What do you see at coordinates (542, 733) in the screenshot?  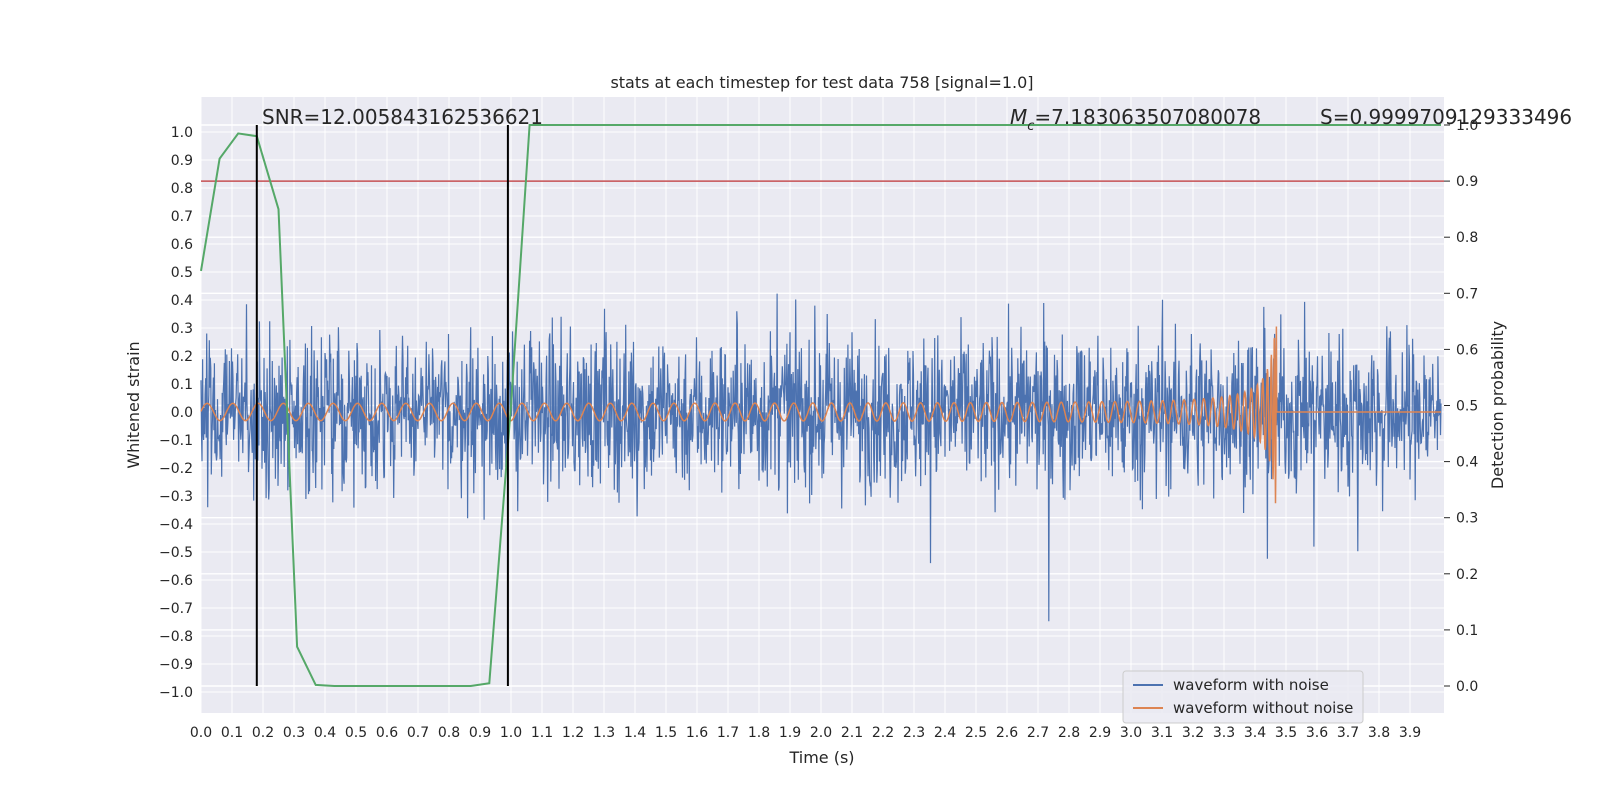 I see `x-tick-label: 1.1` at bounding box center [542, 733].